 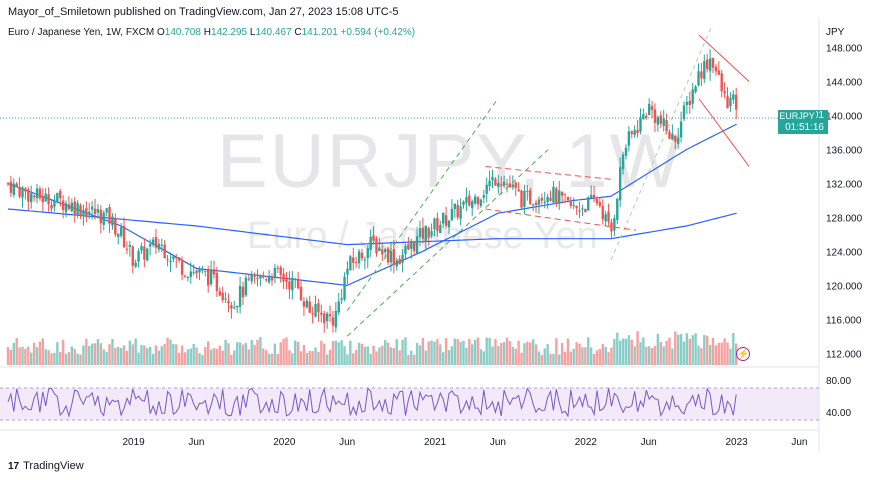 I want to click on ma-slow-line, so click(x=372, y=227).